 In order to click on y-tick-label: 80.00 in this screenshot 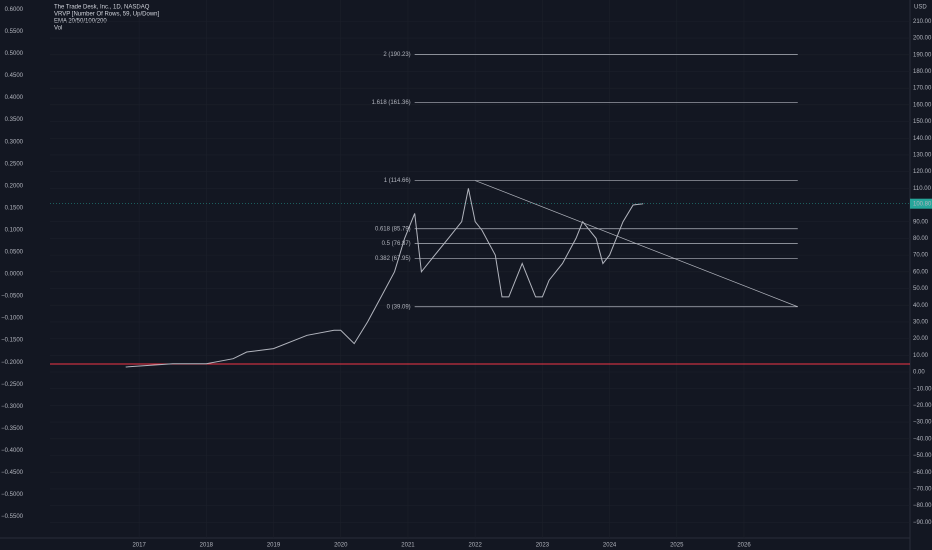, I will do `click(921, 239)`.